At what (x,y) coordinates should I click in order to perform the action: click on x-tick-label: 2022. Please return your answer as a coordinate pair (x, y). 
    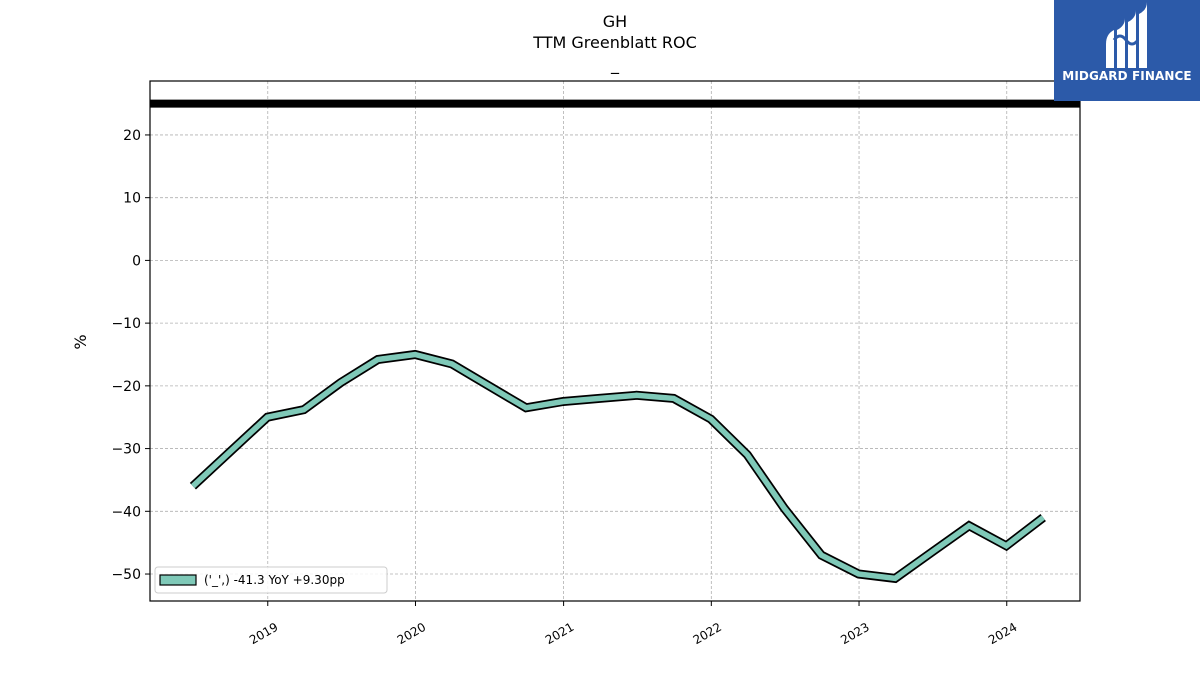
    Looking at the image, I should click on (707, 633).